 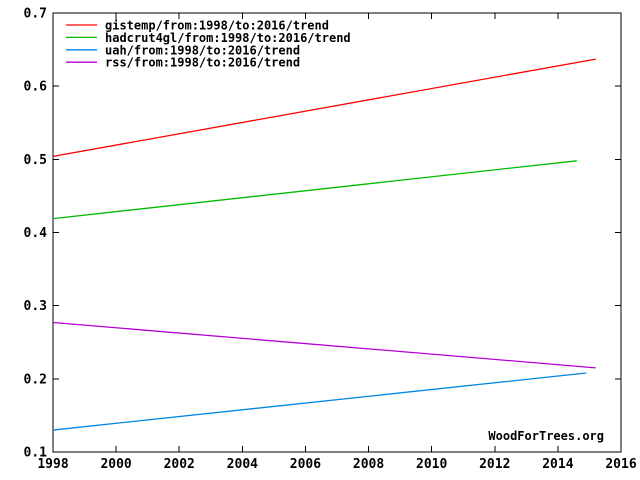 I want to click on y-tick-label: 0.3, so click(x=35, y=306).